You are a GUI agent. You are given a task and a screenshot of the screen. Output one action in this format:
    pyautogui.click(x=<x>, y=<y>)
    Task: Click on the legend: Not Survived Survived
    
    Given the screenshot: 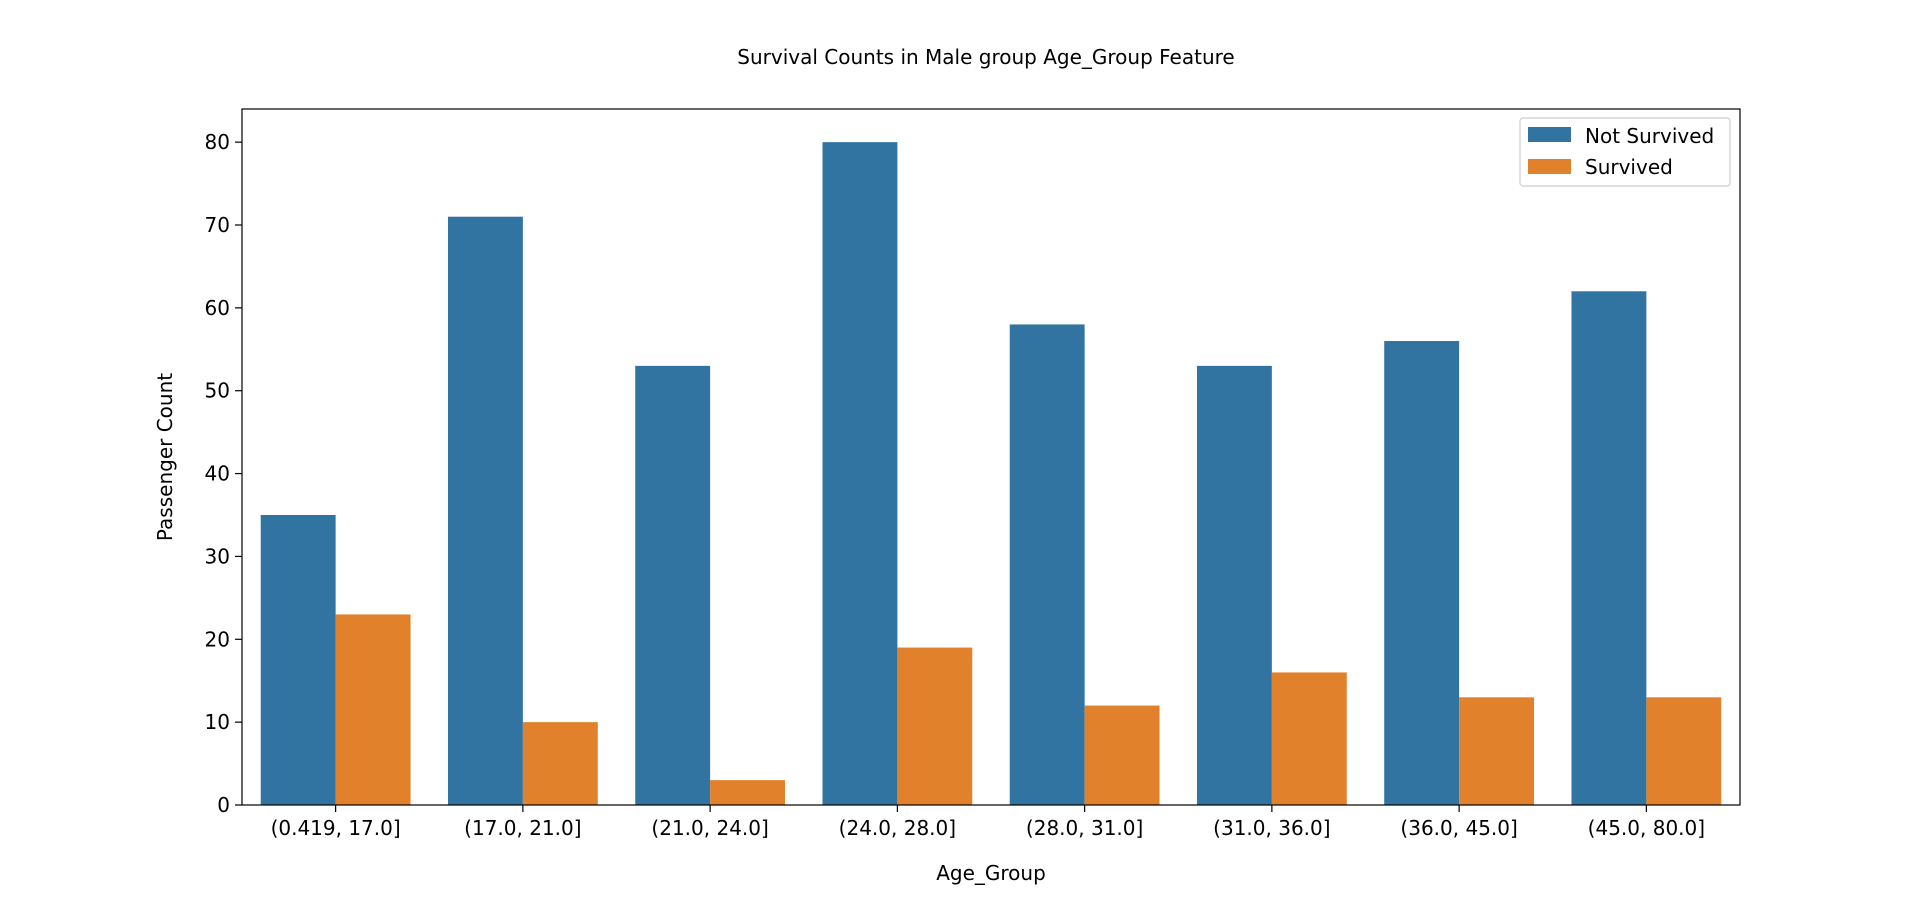 What is the action you would take?
    pyautogui.click(x=1625, y=152)
    